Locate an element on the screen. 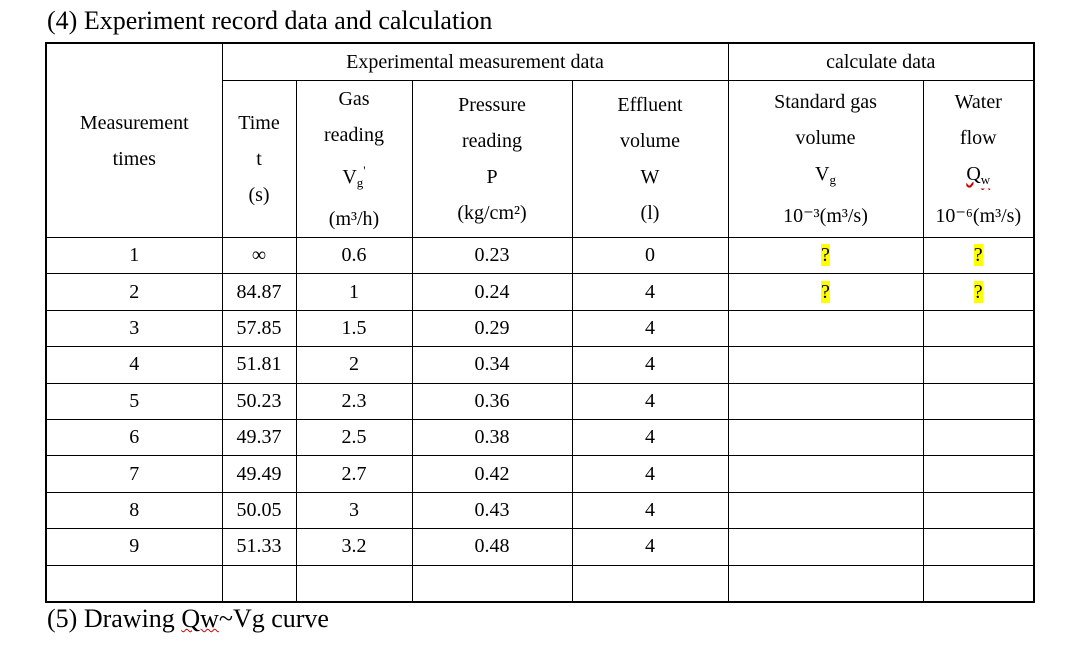  column-header: Pressure reading P (kg/cm²) is located at coordinates (492, 159).